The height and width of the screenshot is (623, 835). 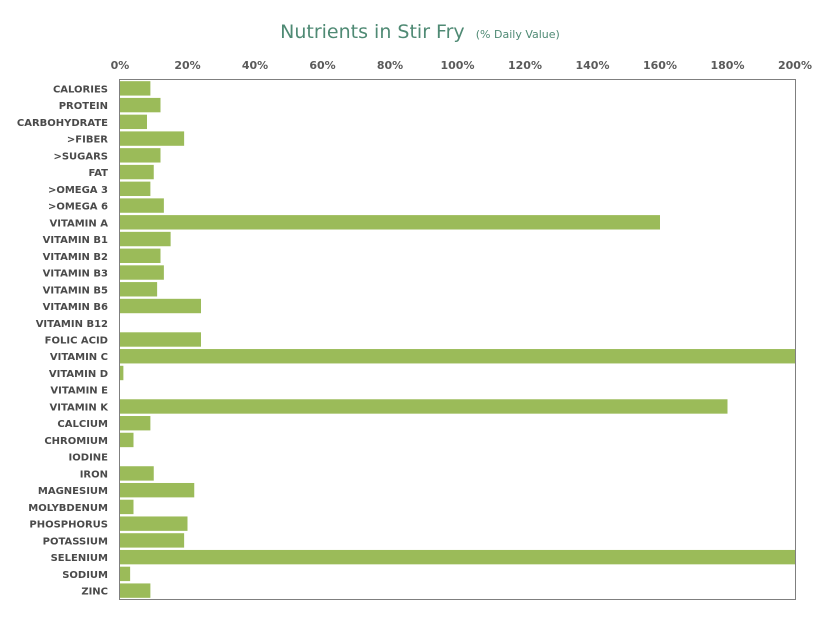 I want to click on category-label: VITAMIN B1, so click(x=75, y=240).